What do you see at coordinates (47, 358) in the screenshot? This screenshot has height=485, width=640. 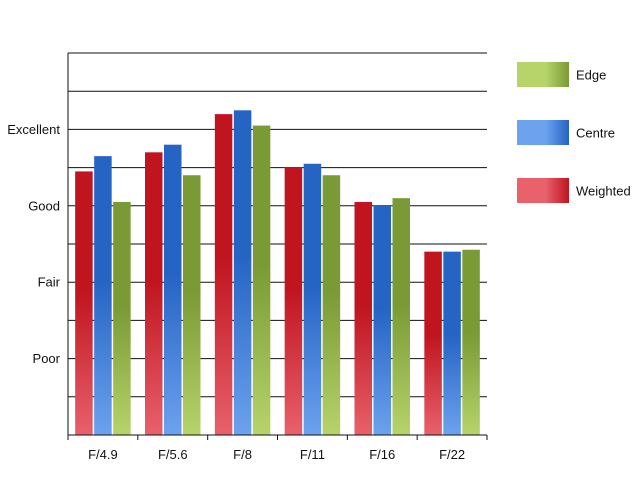 I see `y-tick-label: Poor` at bounding box center [47, 358].